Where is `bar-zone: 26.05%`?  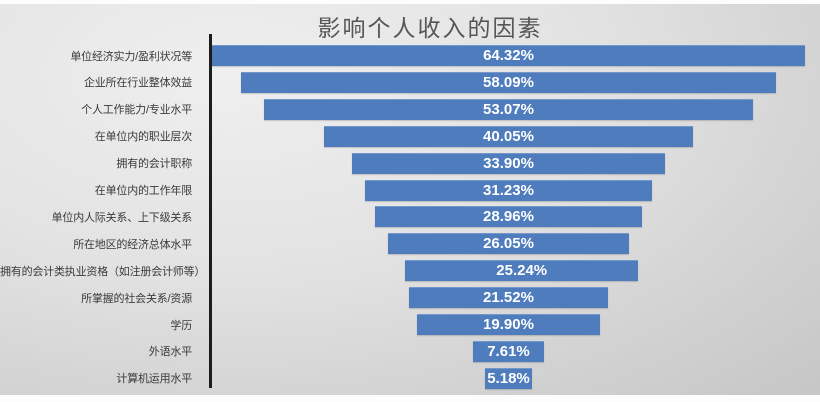 bar-zone: 26.05% is located at coordinates (508, 244).